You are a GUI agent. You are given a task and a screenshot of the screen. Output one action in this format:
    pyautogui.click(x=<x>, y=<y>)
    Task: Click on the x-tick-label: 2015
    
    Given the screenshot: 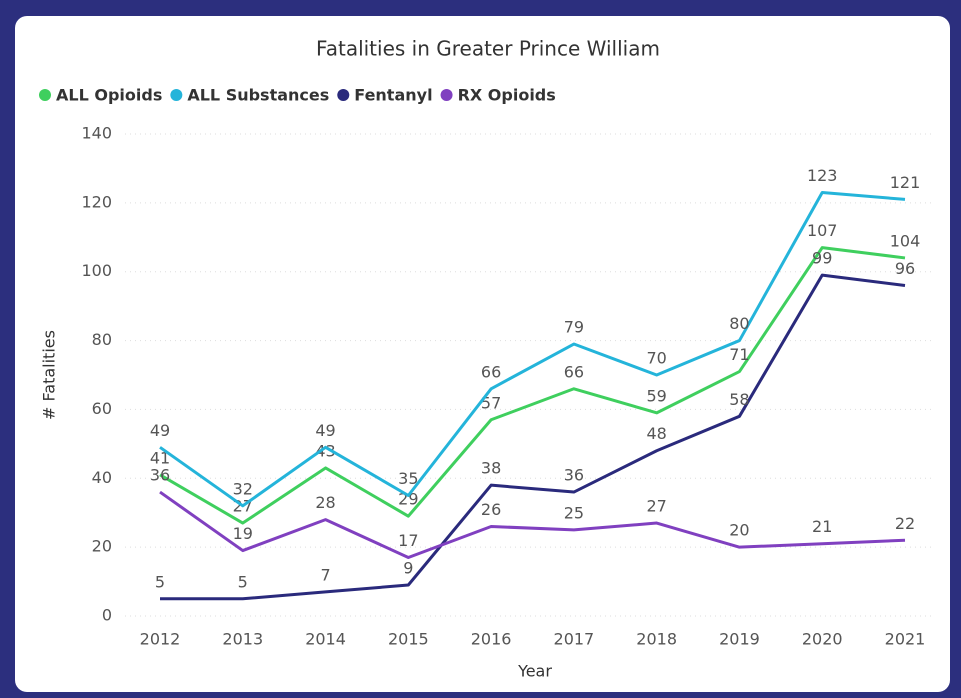 What is the action you would take?
    pyautogui.click(x=408, y=639)
    